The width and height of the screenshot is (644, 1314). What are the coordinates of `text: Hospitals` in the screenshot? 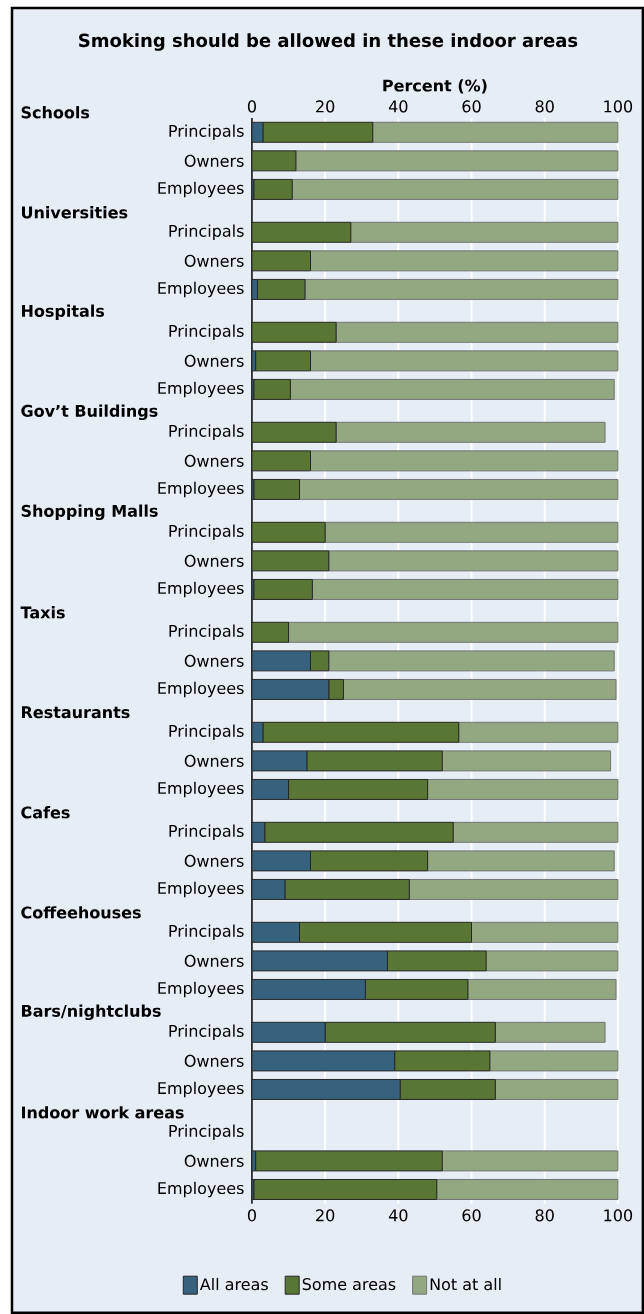 It's located at (62, 312).